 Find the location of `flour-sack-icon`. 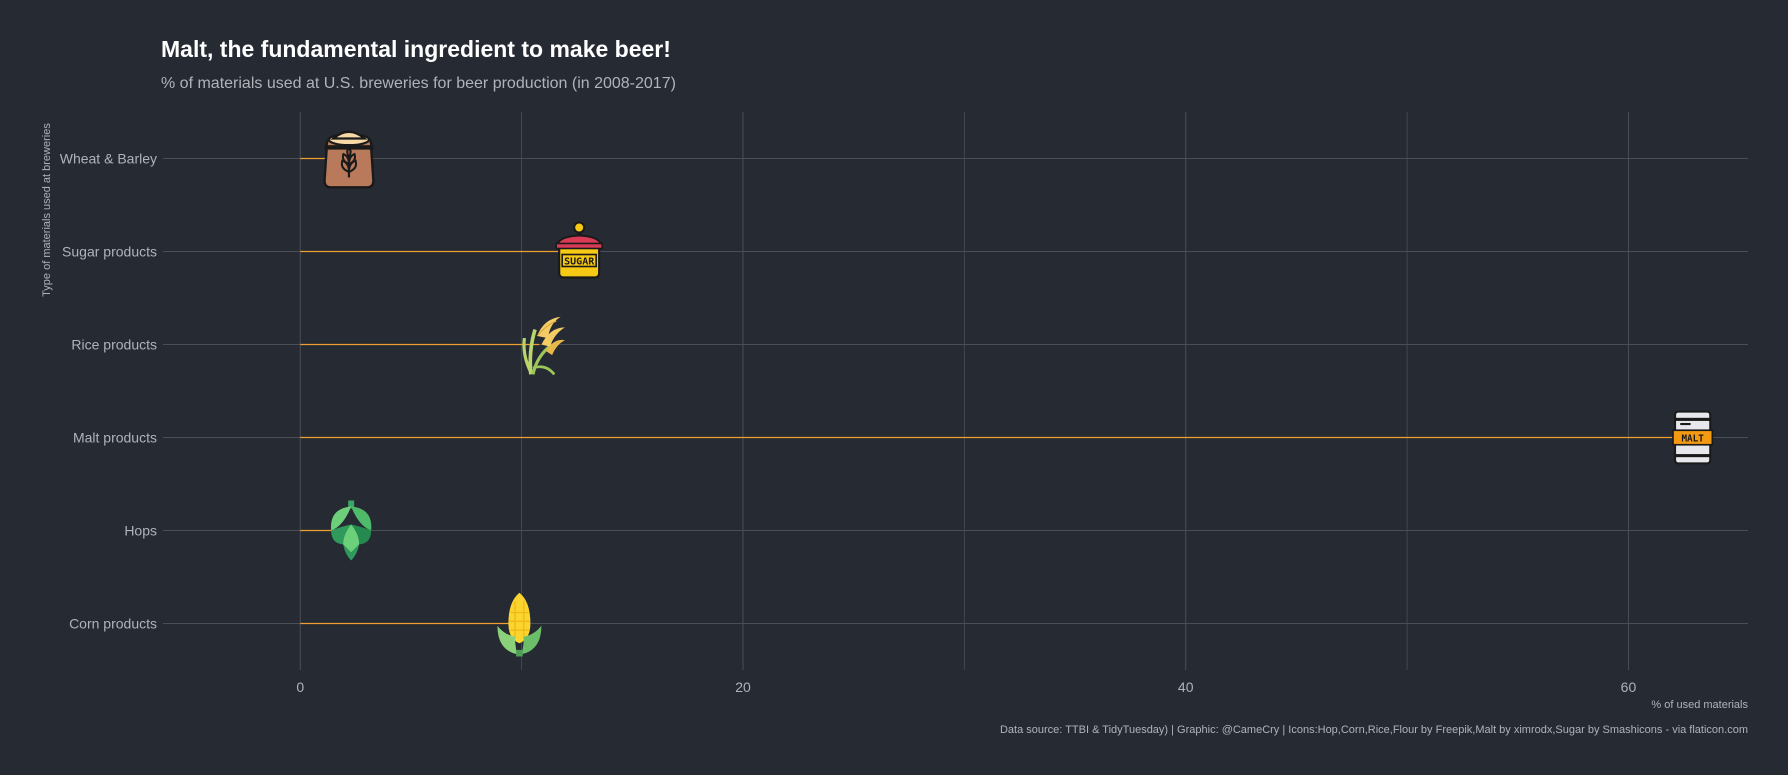

flour-sack-icon is located at coordinates (349, 159).